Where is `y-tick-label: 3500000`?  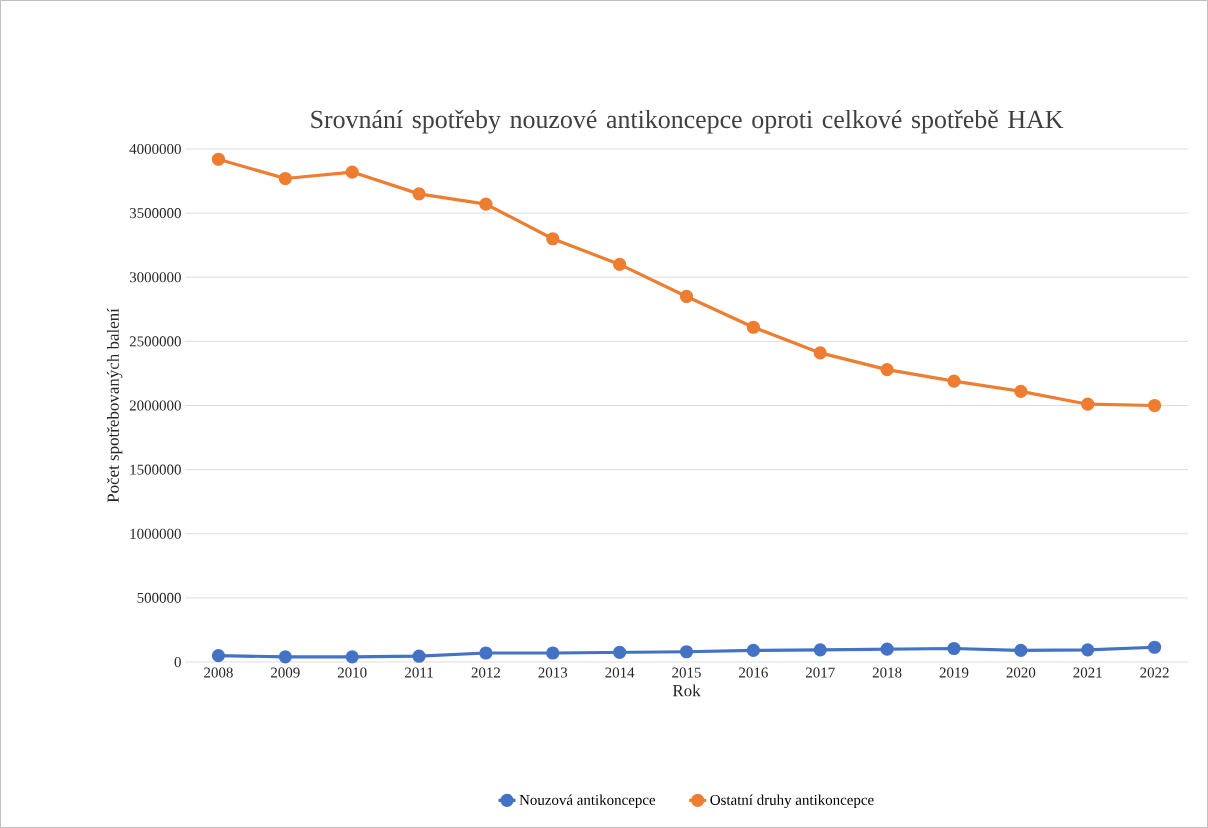
y-tick-label: 3500000 is located at coordinates (155, 213).